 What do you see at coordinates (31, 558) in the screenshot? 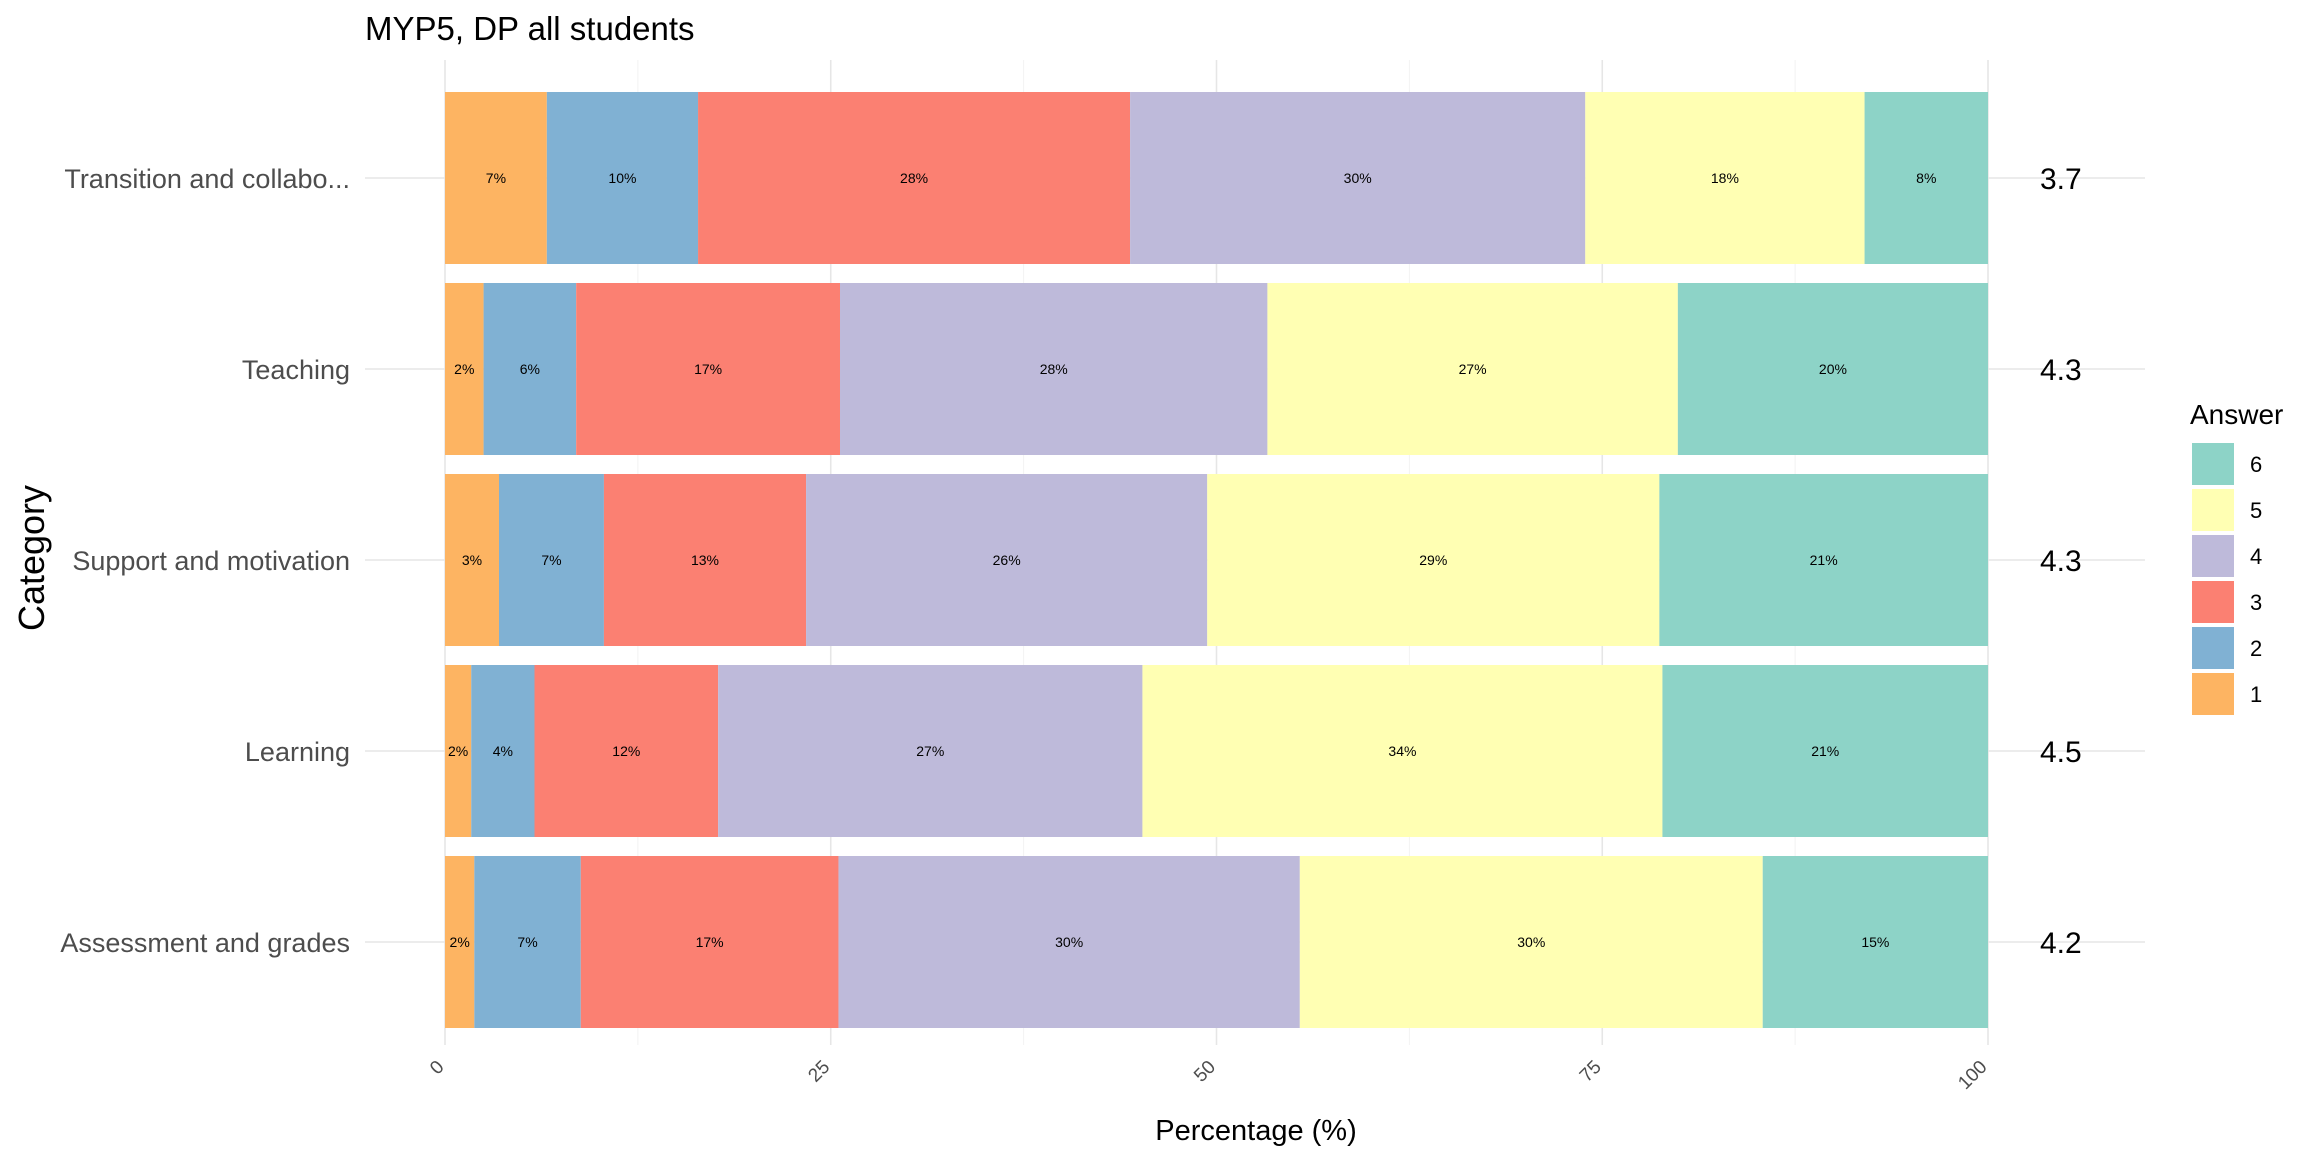
I see `y-axis-title: Category` at bounding box center [31, 558].